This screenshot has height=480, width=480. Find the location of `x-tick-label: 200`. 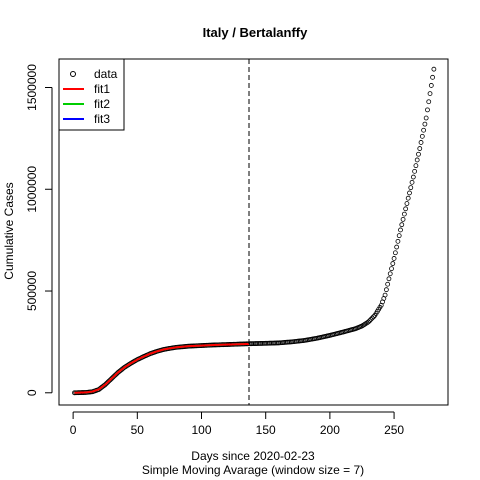

x-tick-label: 200 is located at coordinates (330, 430).